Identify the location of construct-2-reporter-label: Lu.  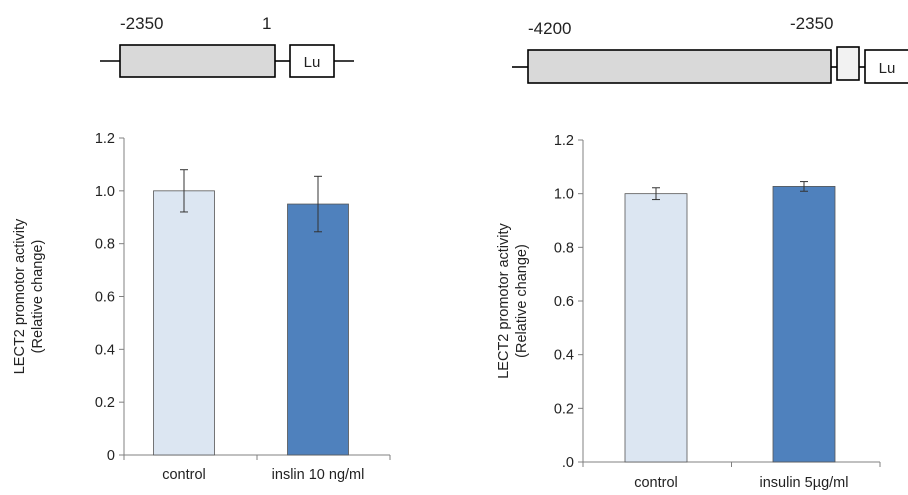
(887, 68).